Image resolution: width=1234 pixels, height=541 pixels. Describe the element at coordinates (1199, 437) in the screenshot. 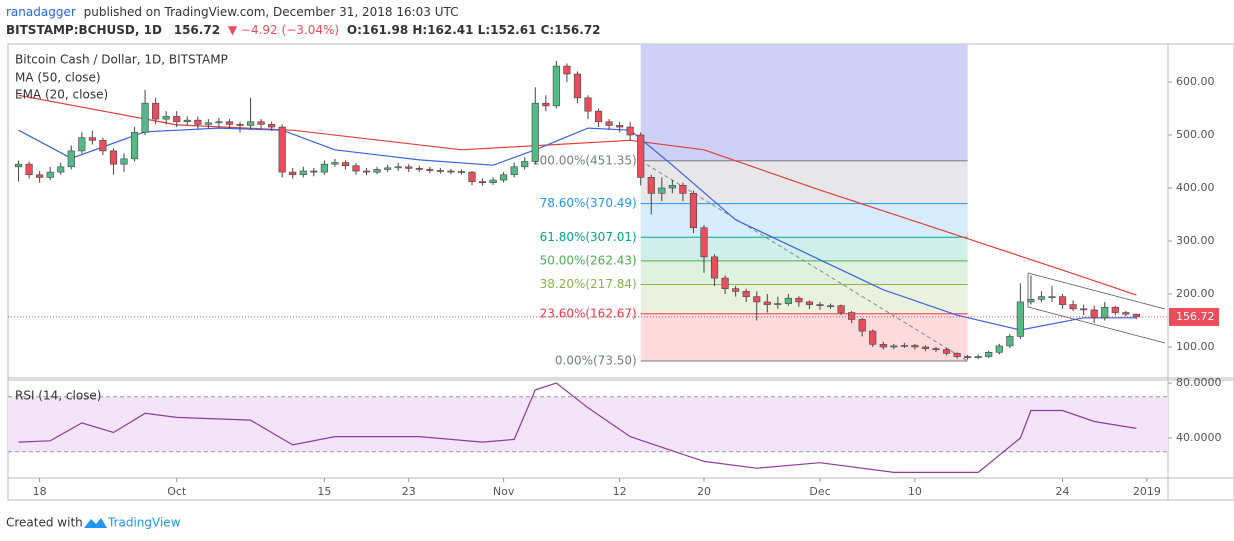

I see `rsi-tick-label: 40.0000` at that location.